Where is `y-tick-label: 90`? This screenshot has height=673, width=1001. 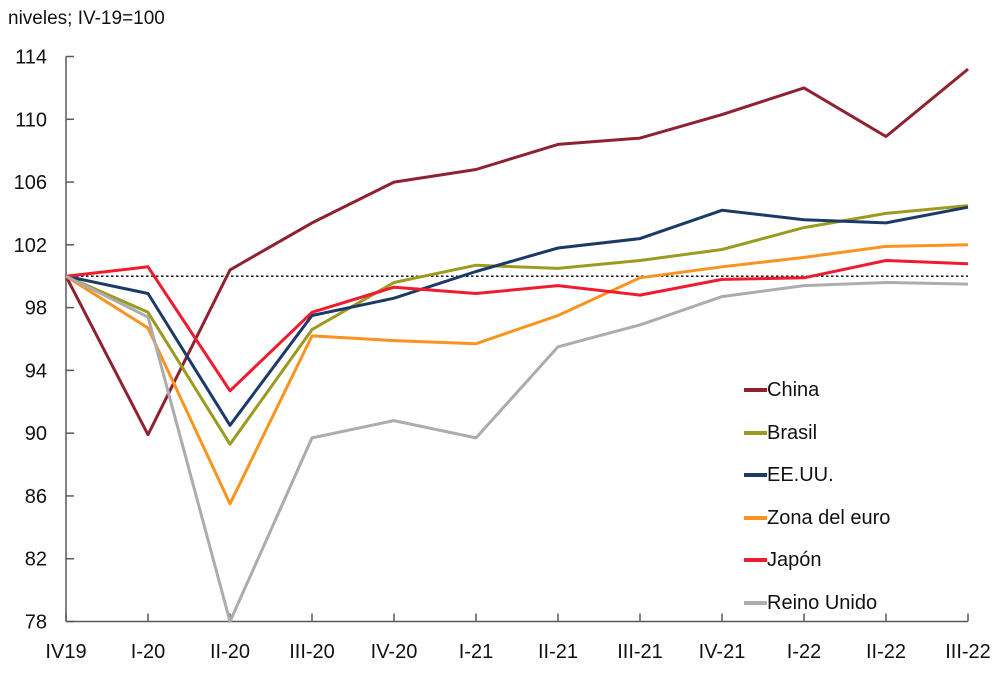 y-tick-label: 90 is located at coordinates (36, 434).